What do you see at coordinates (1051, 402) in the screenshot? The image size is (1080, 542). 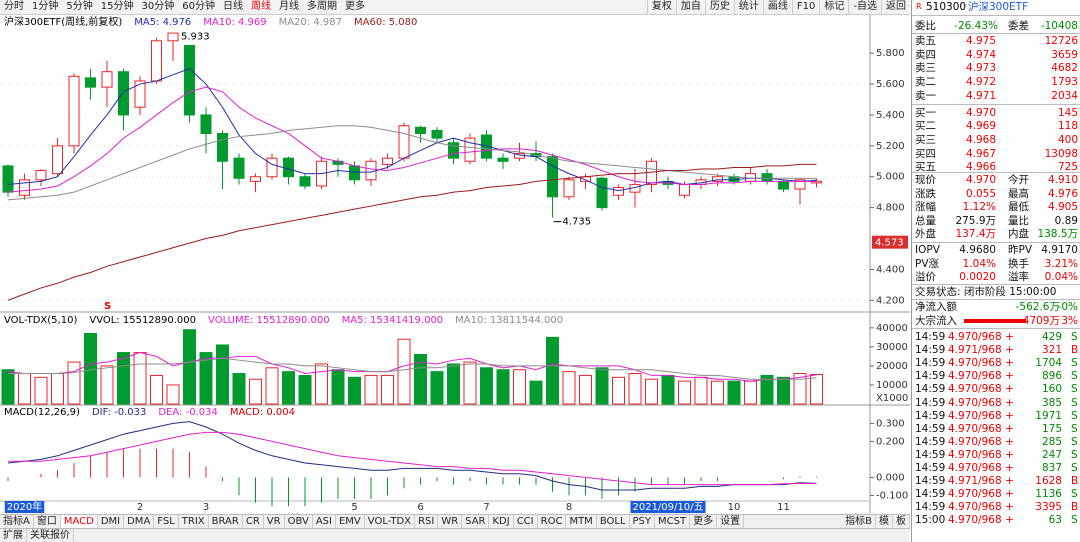 I see `quote-text: 385` at bounding box center [1051, 402].